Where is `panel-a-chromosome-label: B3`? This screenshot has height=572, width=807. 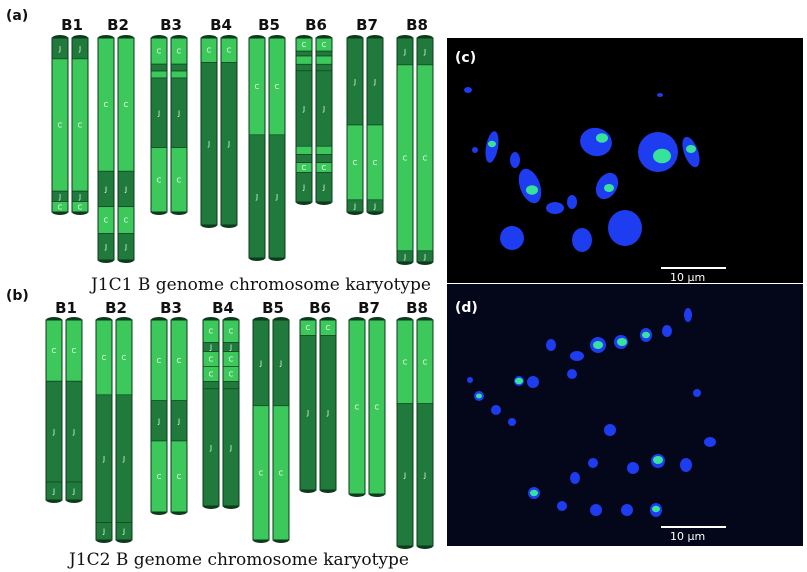
panel-a-chromosome-label: B3 is located at coordinates (171, 25).